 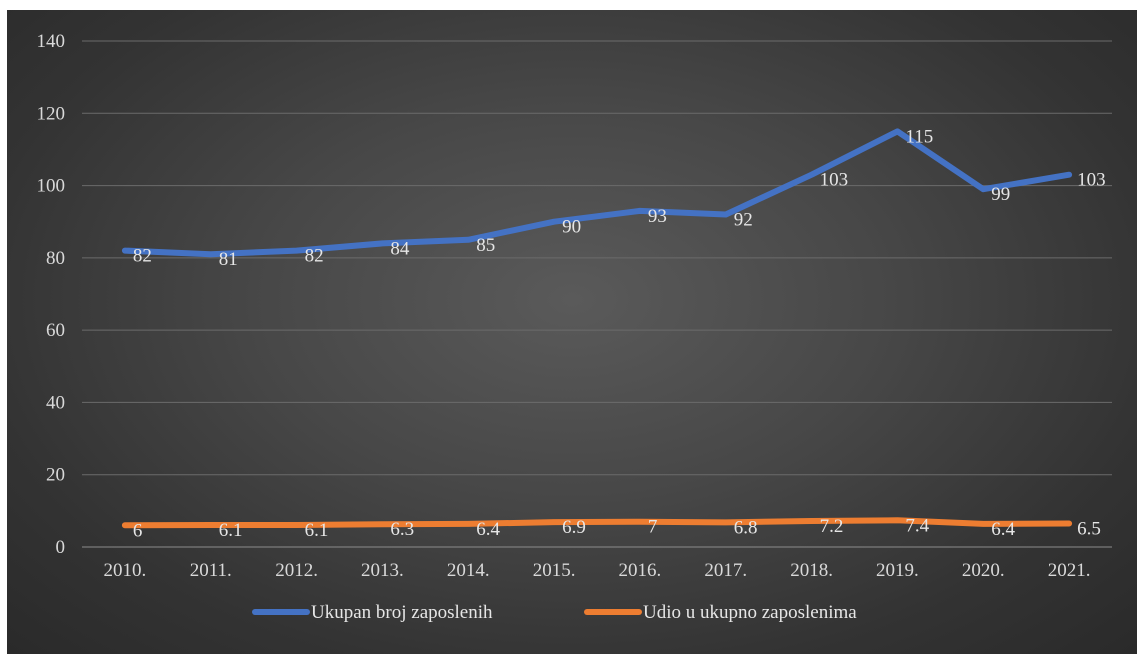 I want to click on data-label: 6.3, so click(x=402, y=529).